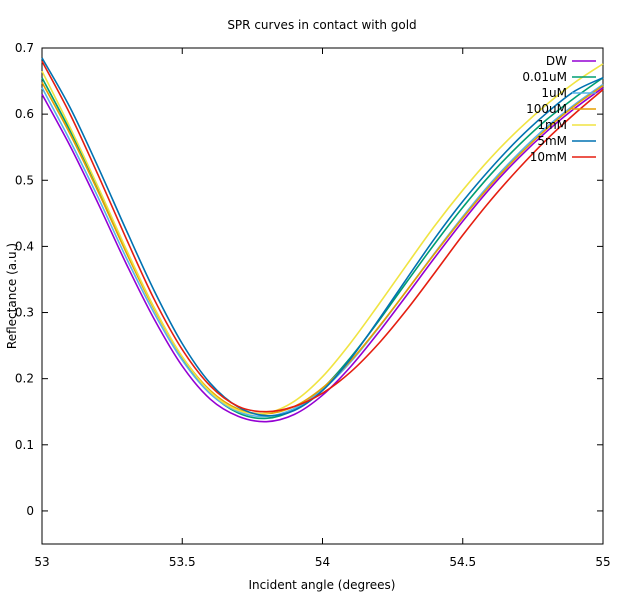  Describe the element at coordinates (546, 109) in the screenshot. I see `legend-label: 100uM` at that location.